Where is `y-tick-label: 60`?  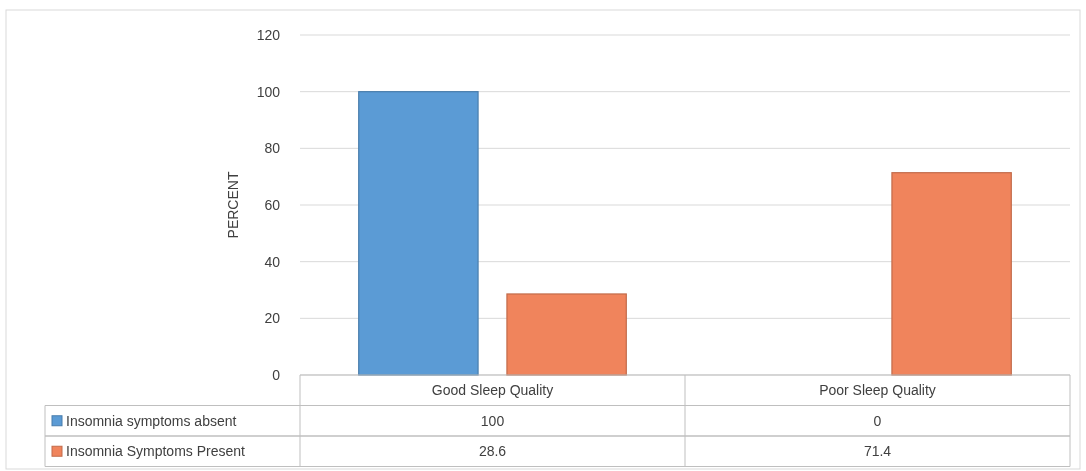 y-tick-label: 60 is located at coordinates (272, 204).